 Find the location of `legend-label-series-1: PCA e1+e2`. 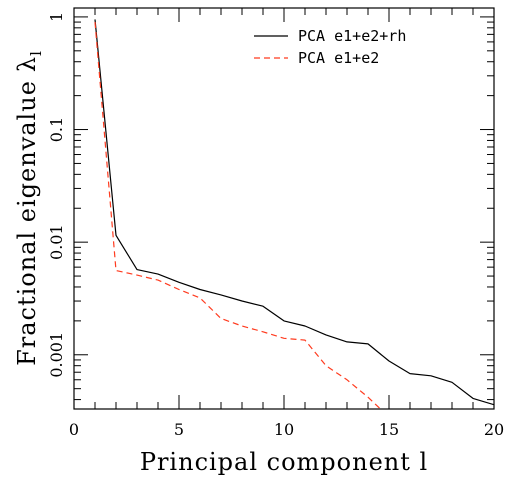

legend-label-series-1: PCA e1+e2 is located at coordinates (338, 58).